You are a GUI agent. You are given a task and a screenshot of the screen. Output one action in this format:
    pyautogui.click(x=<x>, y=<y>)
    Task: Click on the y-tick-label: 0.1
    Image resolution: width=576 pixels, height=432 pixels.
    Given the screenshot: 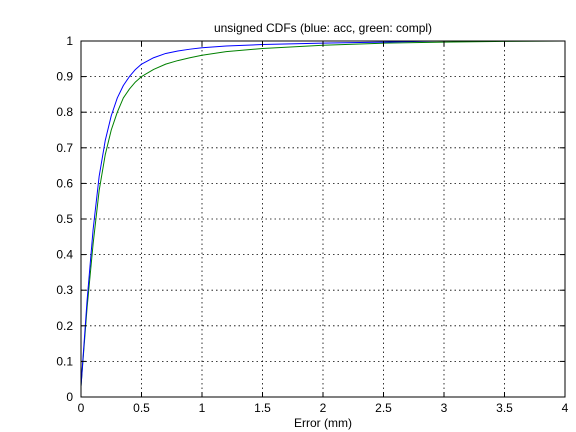 What is the action you would take?
    pyautogui.click(x=64, y=361)
    